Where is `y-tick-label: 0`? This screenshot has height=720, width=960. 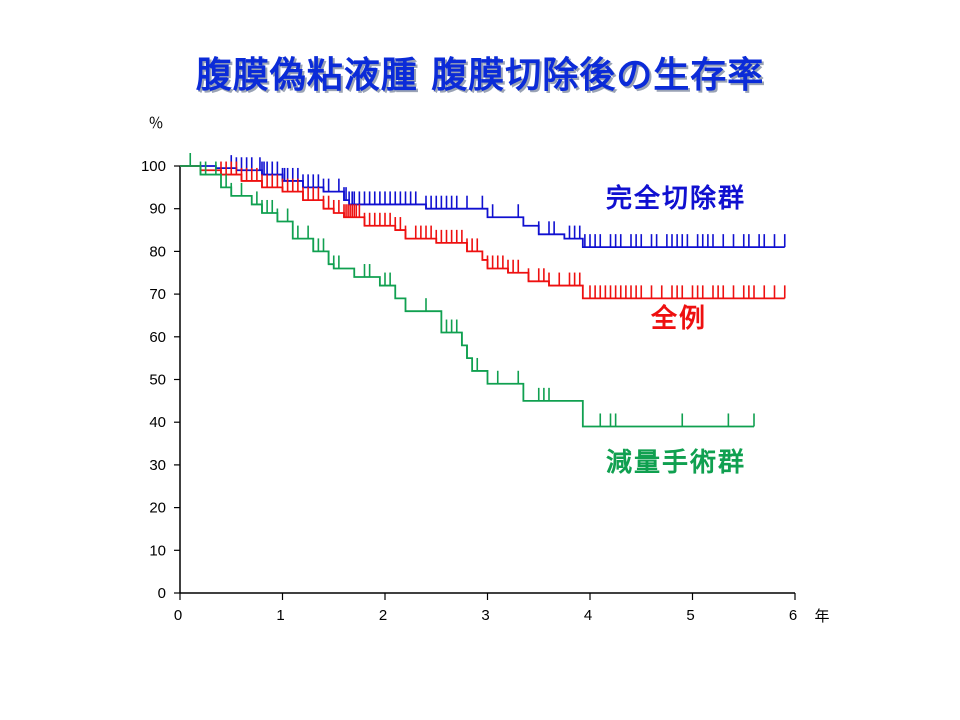 y-tick-label: 0 is located at coordinates (162, 593).